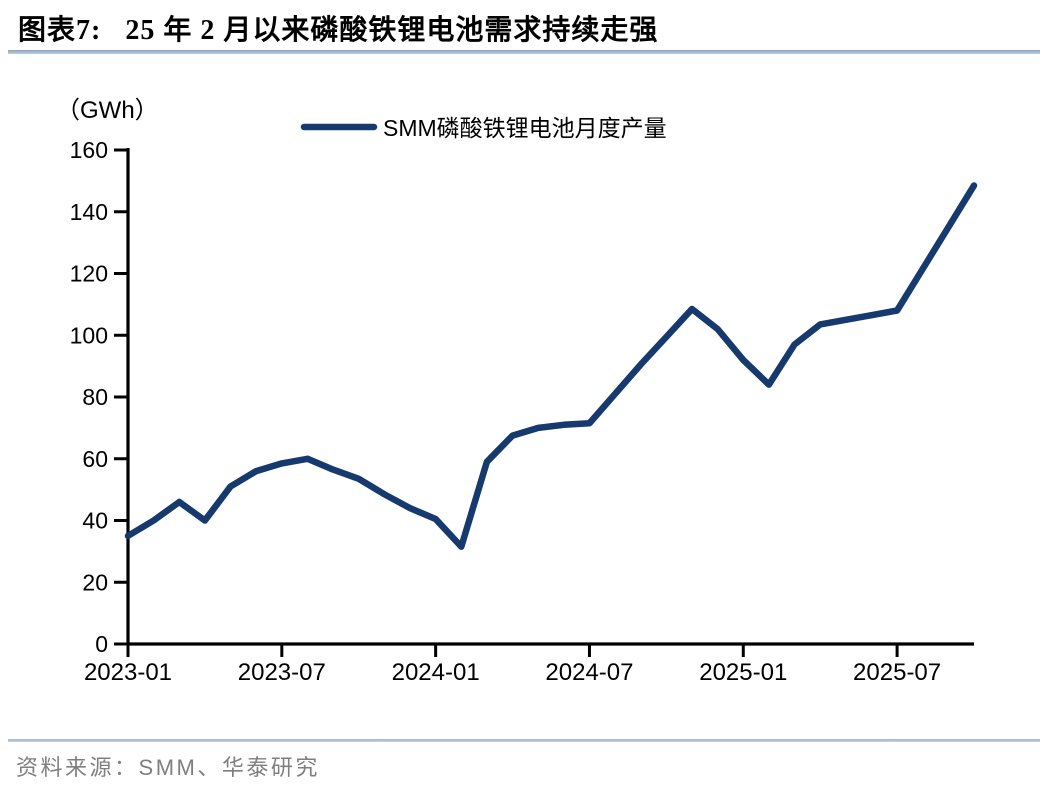 The image size is (1048, 792). Describe the element at coordinates (392, 30) in the screenshot. I see `figure-title-text: 25 年 2 月以来磷酸铁锂电池需求持续走强` at that location.